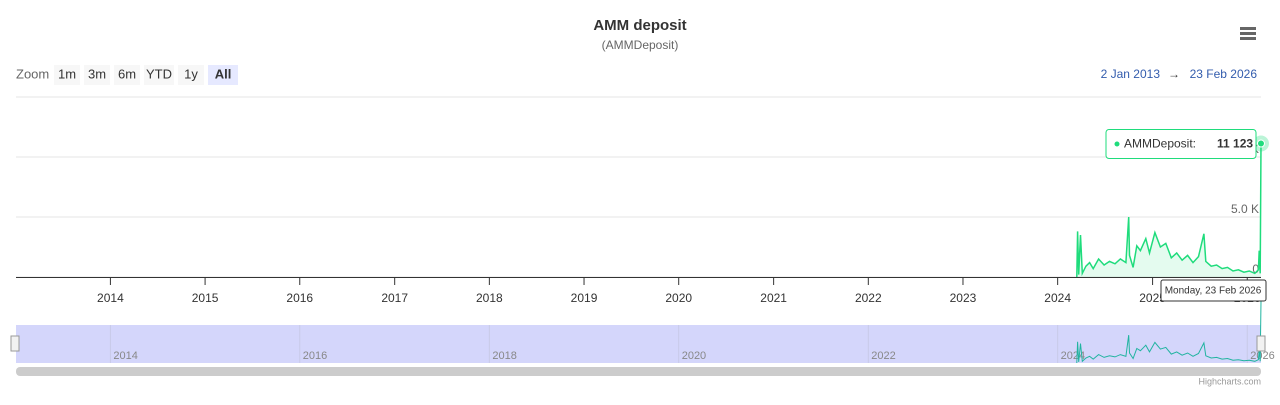  Describe the element at coordinates (773, 298) in the screenshot. I see `x-tick-label: 2021` at that location.